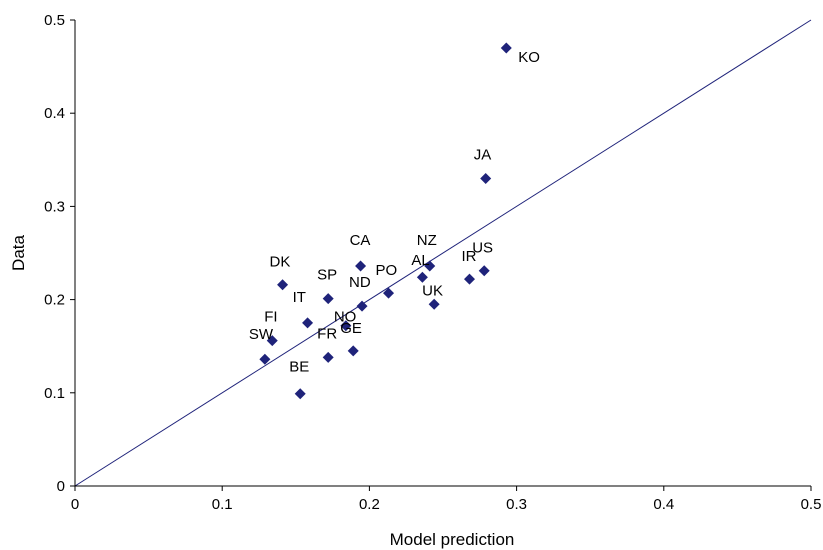 Image resolution: width=823 pixels, height=550 pixels. What do you see at coordinates (54, 206) in the screenshot?
I see `y-tick-label: 0.3` at bounding box center [54, 206].